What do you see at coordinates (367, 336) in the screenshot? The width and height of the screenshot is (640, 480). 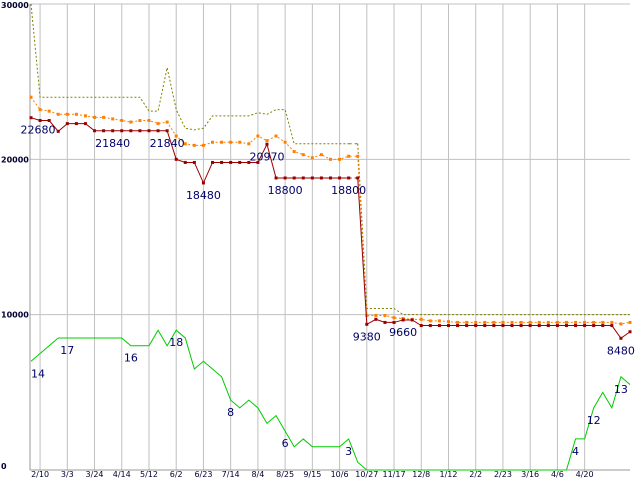 I see `data-label: 9380` at bounding box center [367, 336].